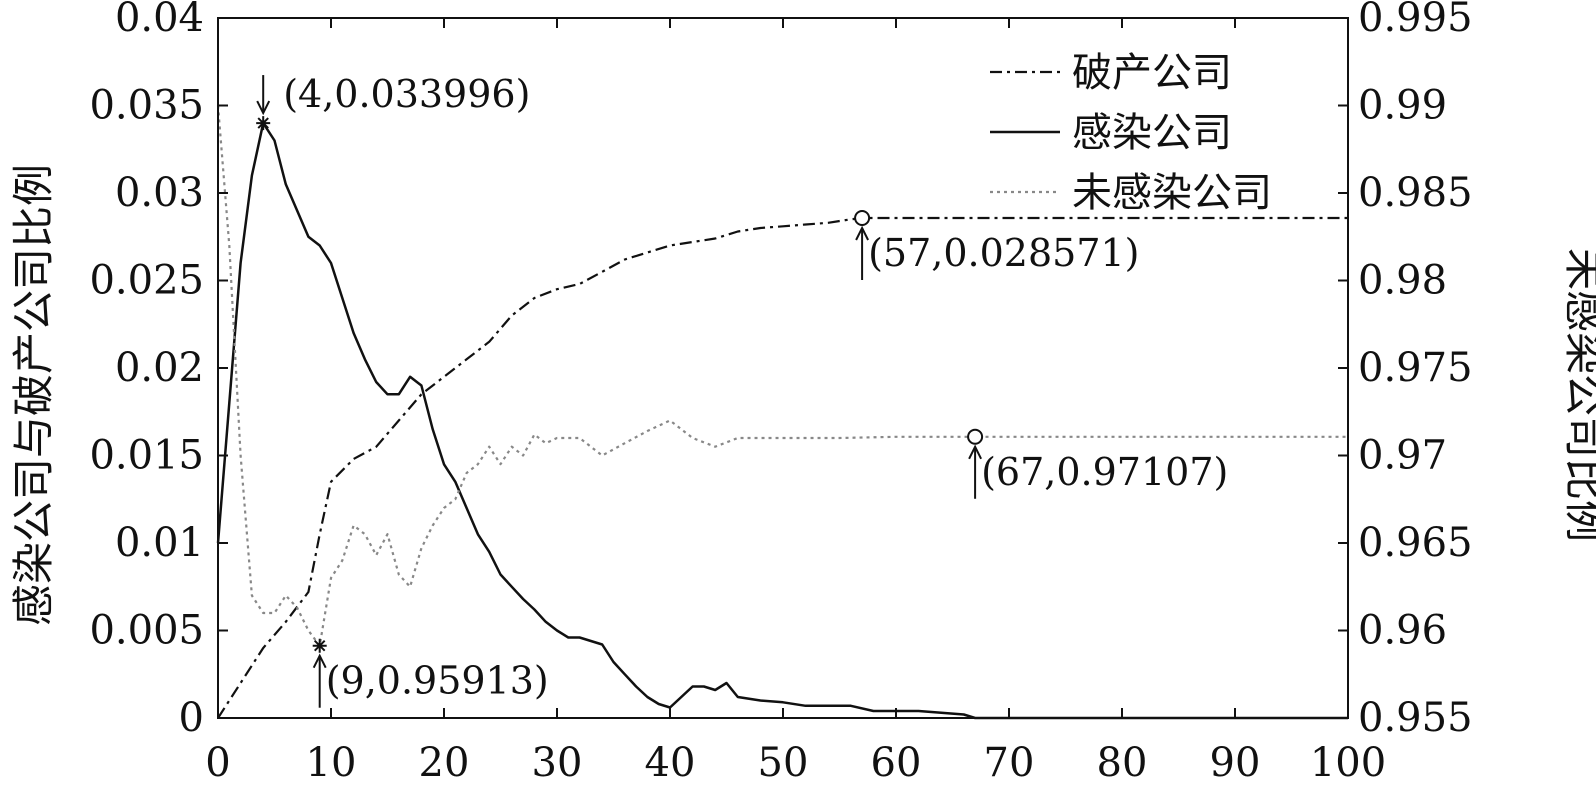  What do you see at coordinates (33, 395) in the screenshot?
I see `y-axis-left-title: 感染公司与破产公司比例` at bounding box center [33, 395].